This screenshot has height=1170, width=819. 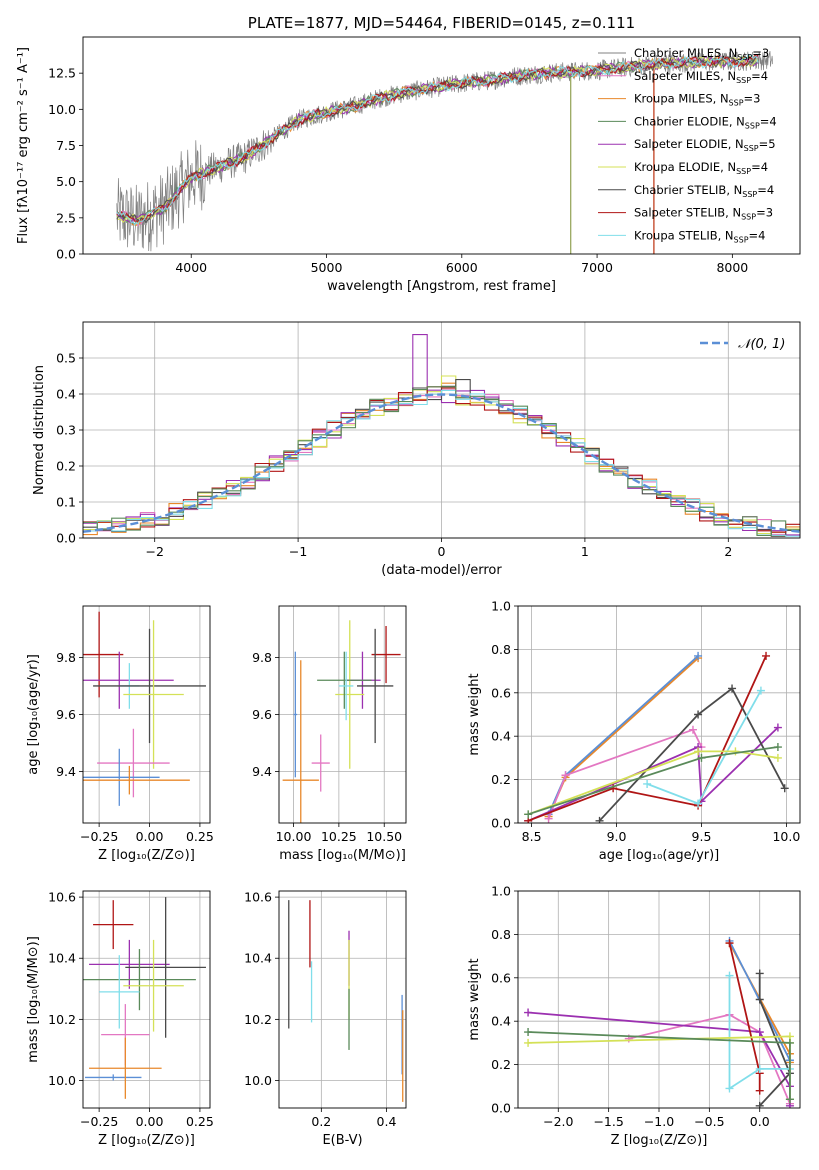 What do you see at coordinates (66, 502) in the screenshot?
I see `y-tick-label: 0.1` at bounding box center [66, 502].